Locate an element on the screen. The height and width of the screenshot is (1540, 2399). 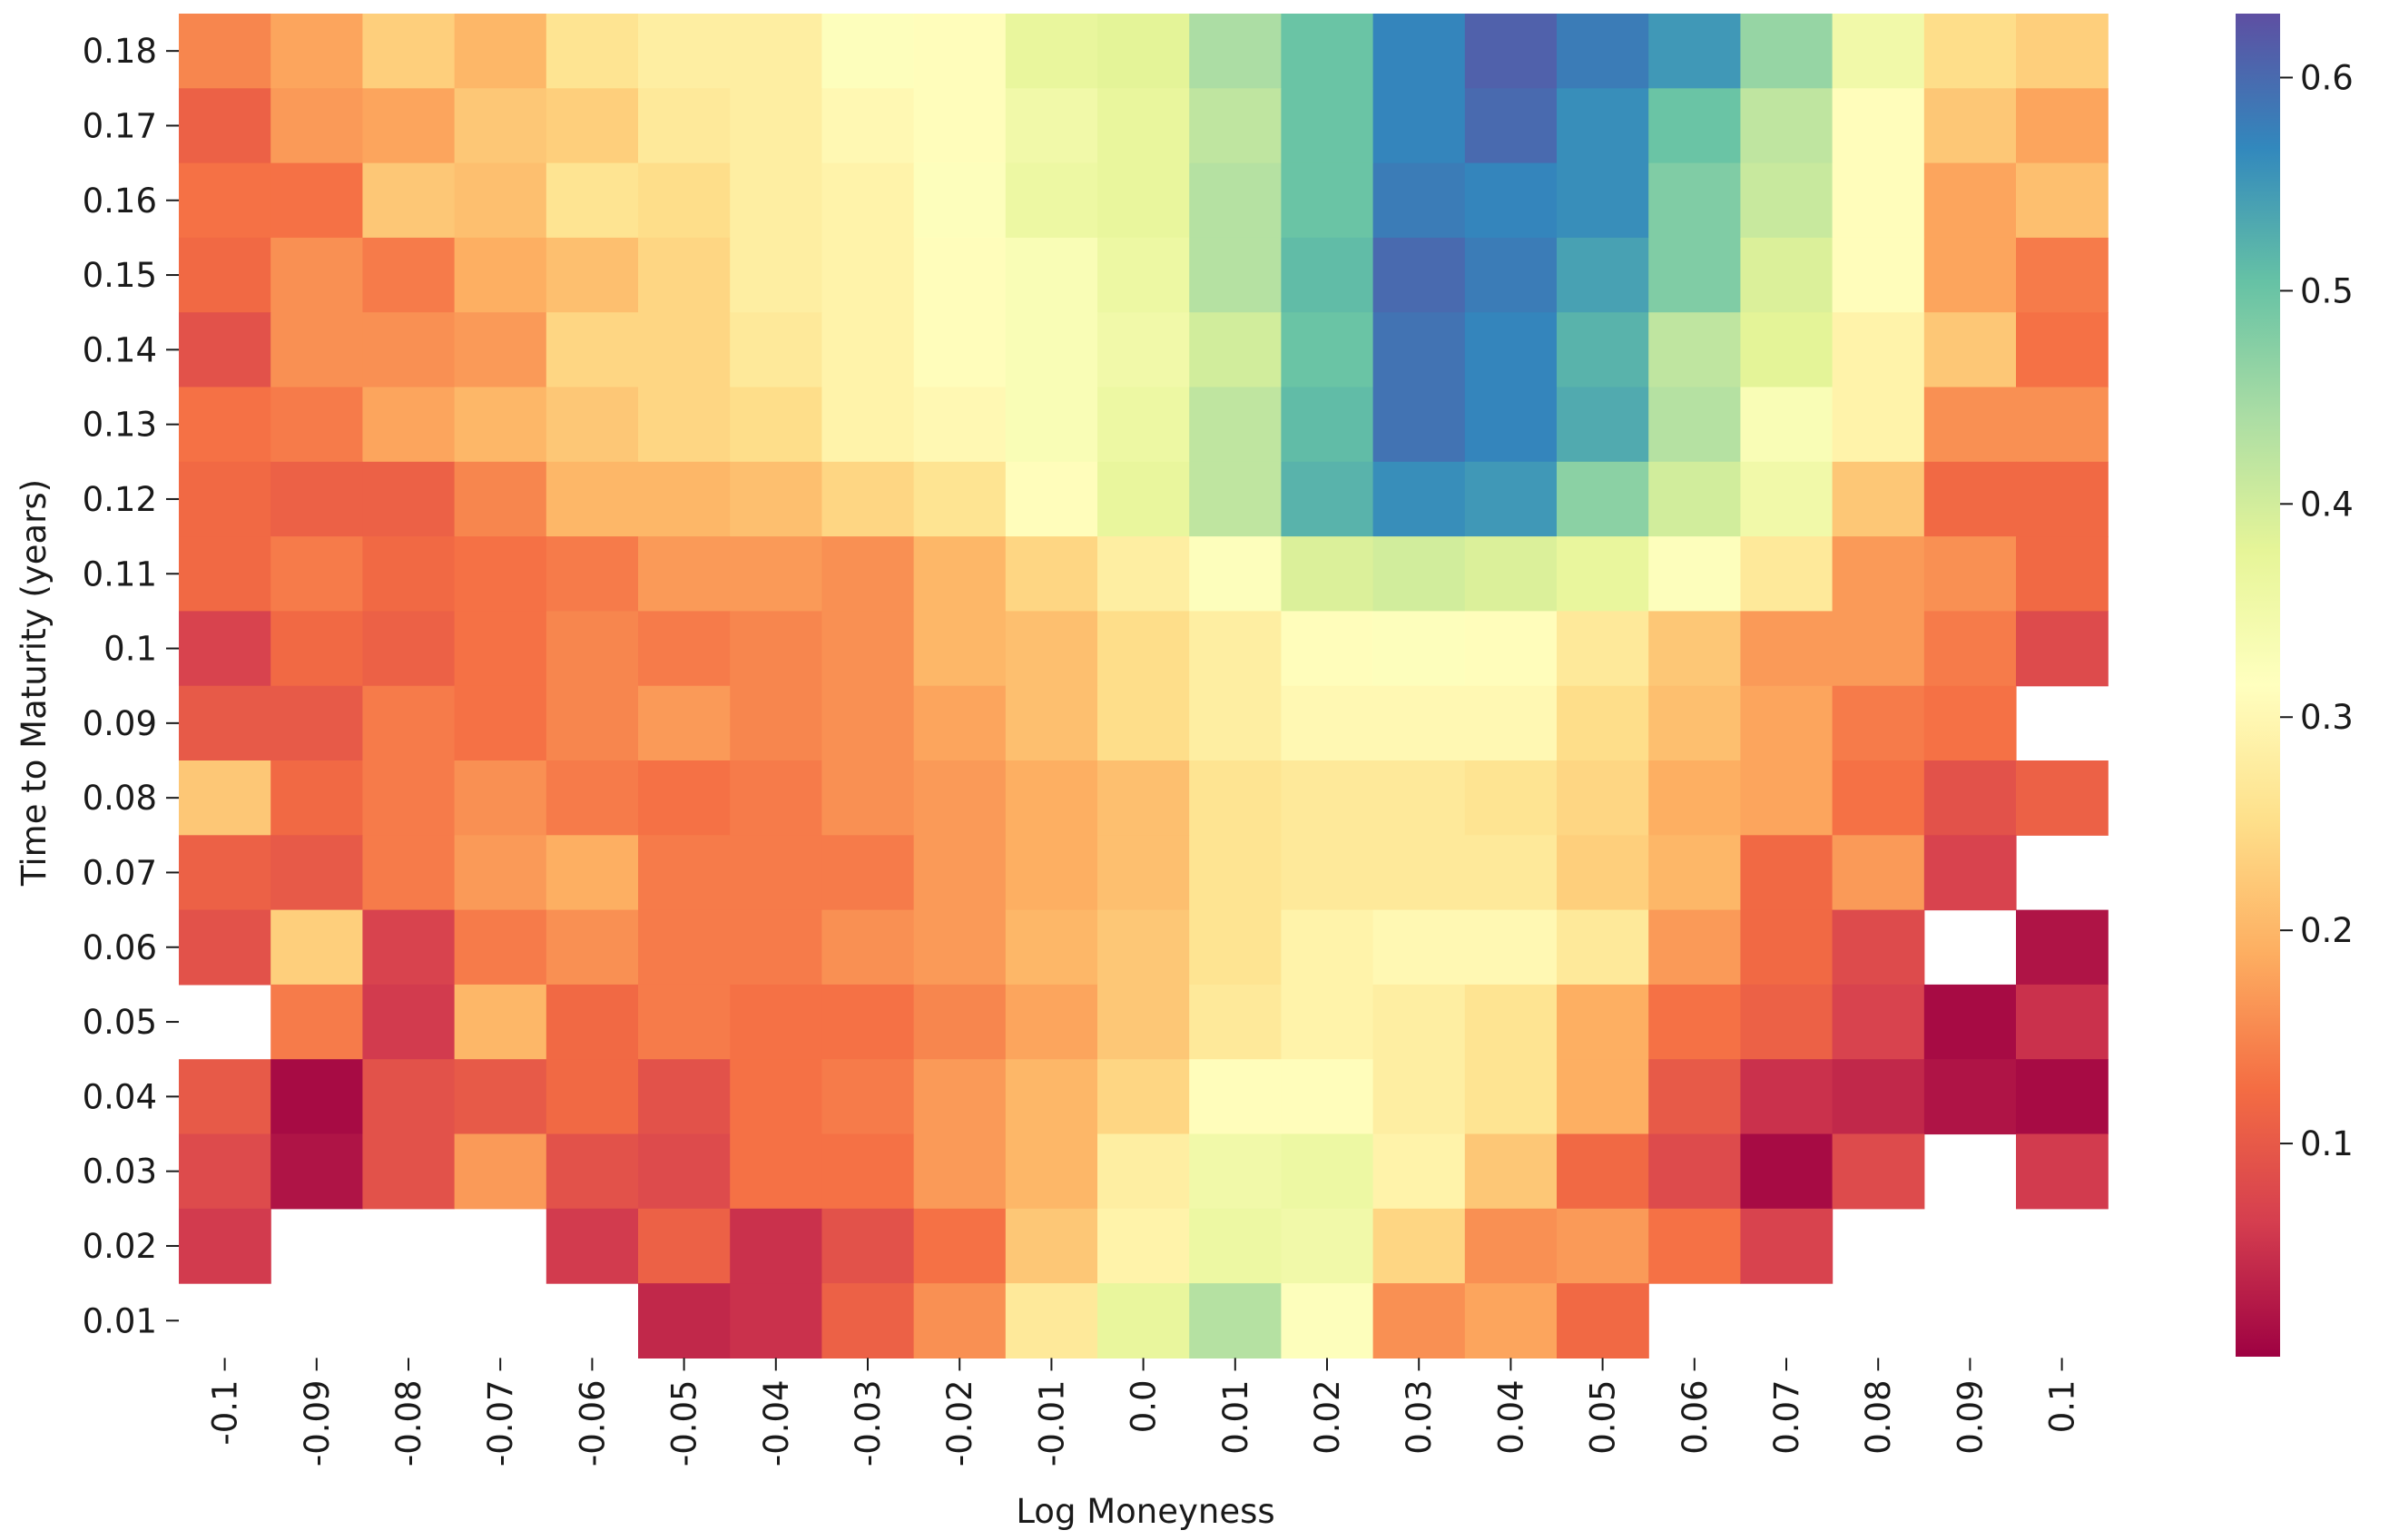
y-tick-label: 0.16 is located at coordinates (120, 201).